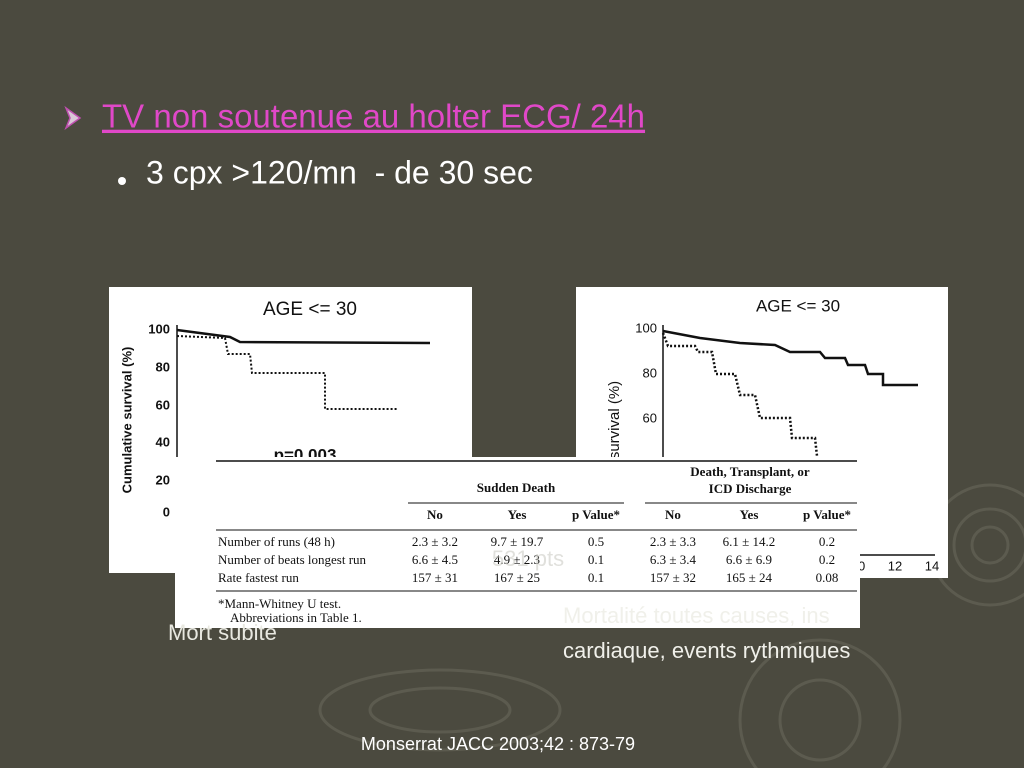  I want to click on row-label: Rate fastest run, so click(258, 577).